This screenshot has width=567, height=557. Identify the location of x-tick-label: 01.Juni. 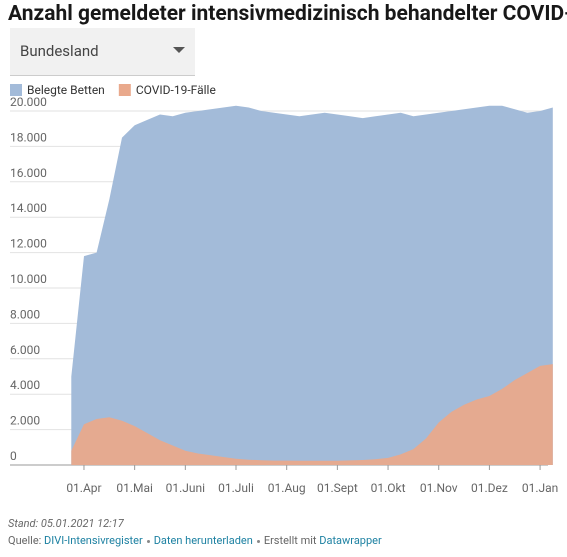
(186, 488).